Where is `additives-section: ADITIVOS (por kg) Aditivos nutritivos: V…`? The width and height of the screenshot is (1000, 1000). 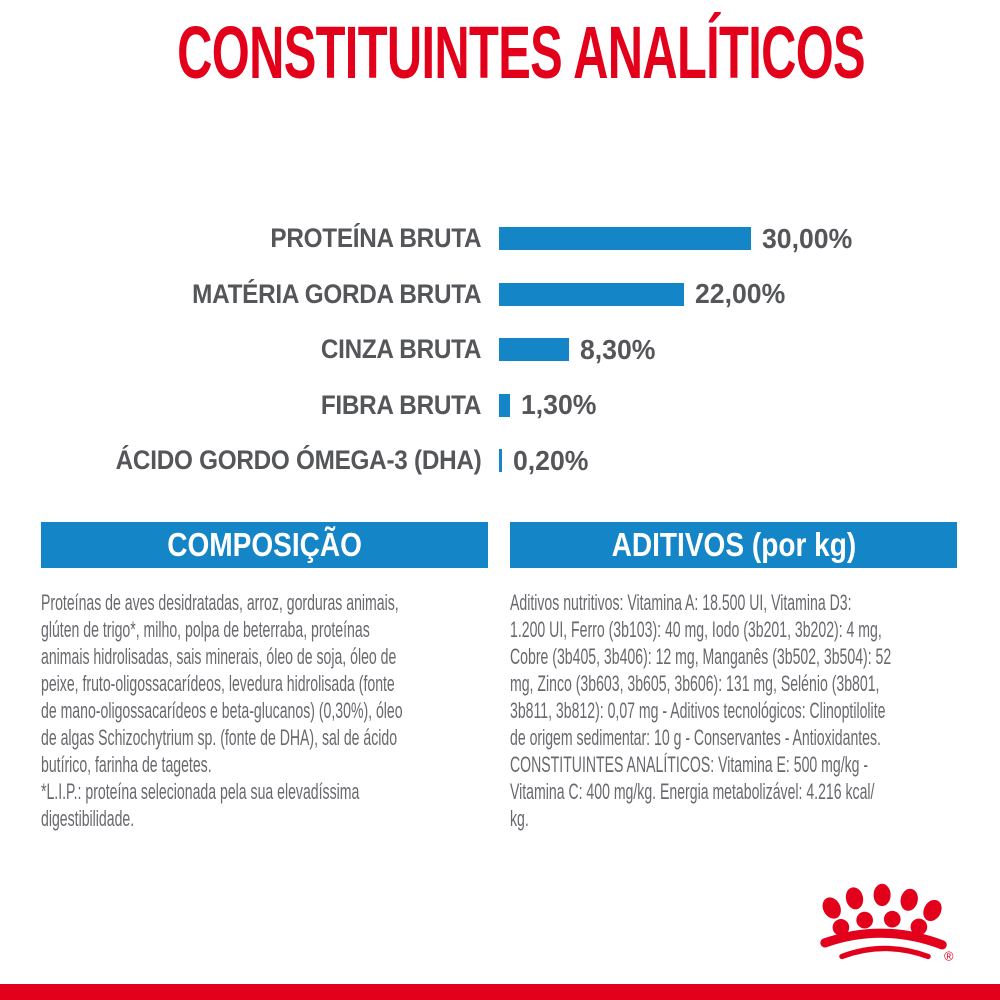 additives-section: ADITIVOS (por kg) Aditivos nutritivos: V… is located at coordinates (733, 677).